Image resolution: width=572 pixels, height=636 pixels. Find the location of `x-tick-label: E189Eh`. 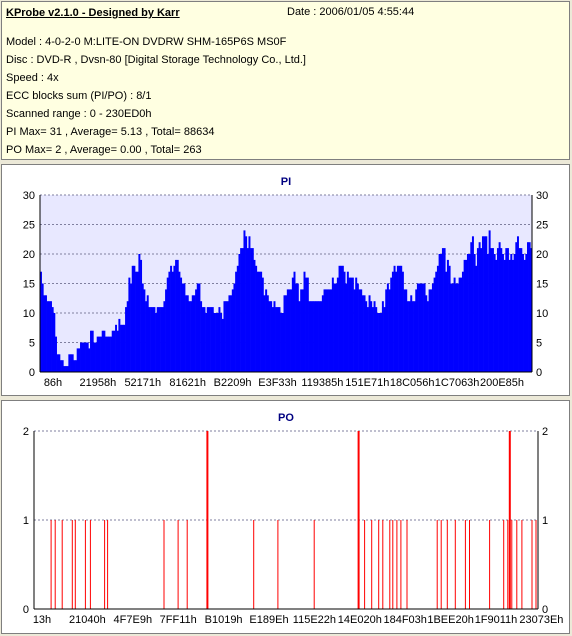

x-tick-label: E189Eh is located at coordinates (268, 620).